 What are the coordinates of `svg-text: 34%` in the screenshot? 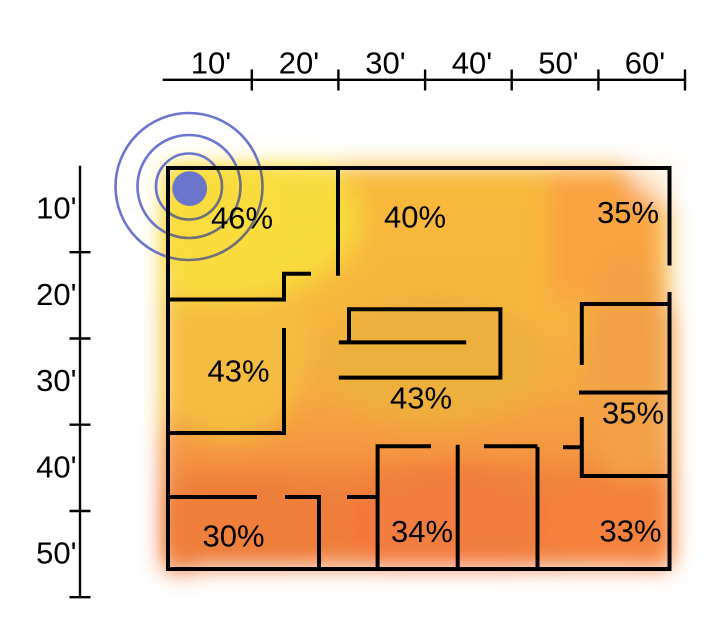 It's located at (422, 531).